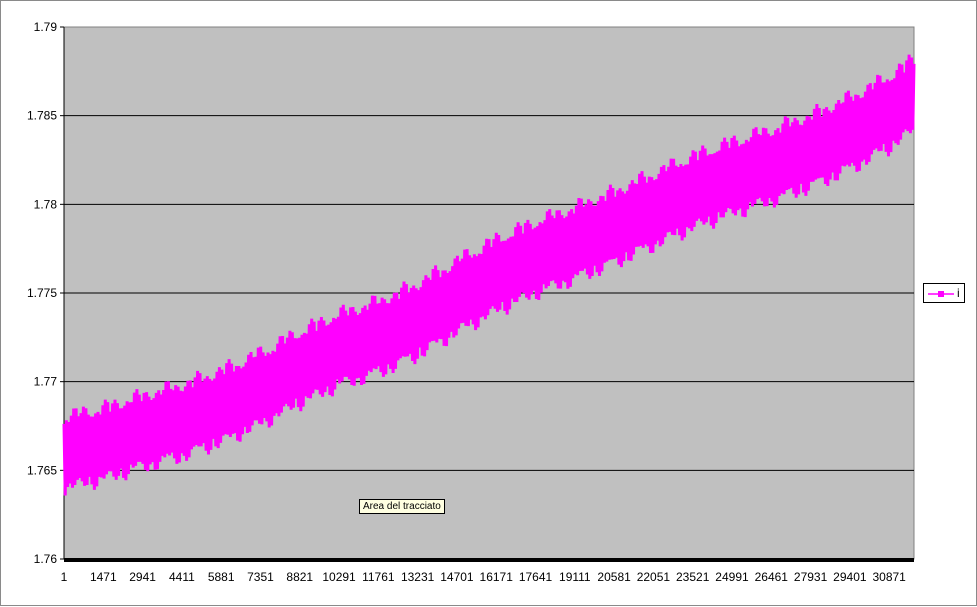 This screenshot has width=977, height=607. What do you see at coordinates (575, 577) in the screenshot?
I see `x-tick-label: 19111` at bounding box center [575, 577].